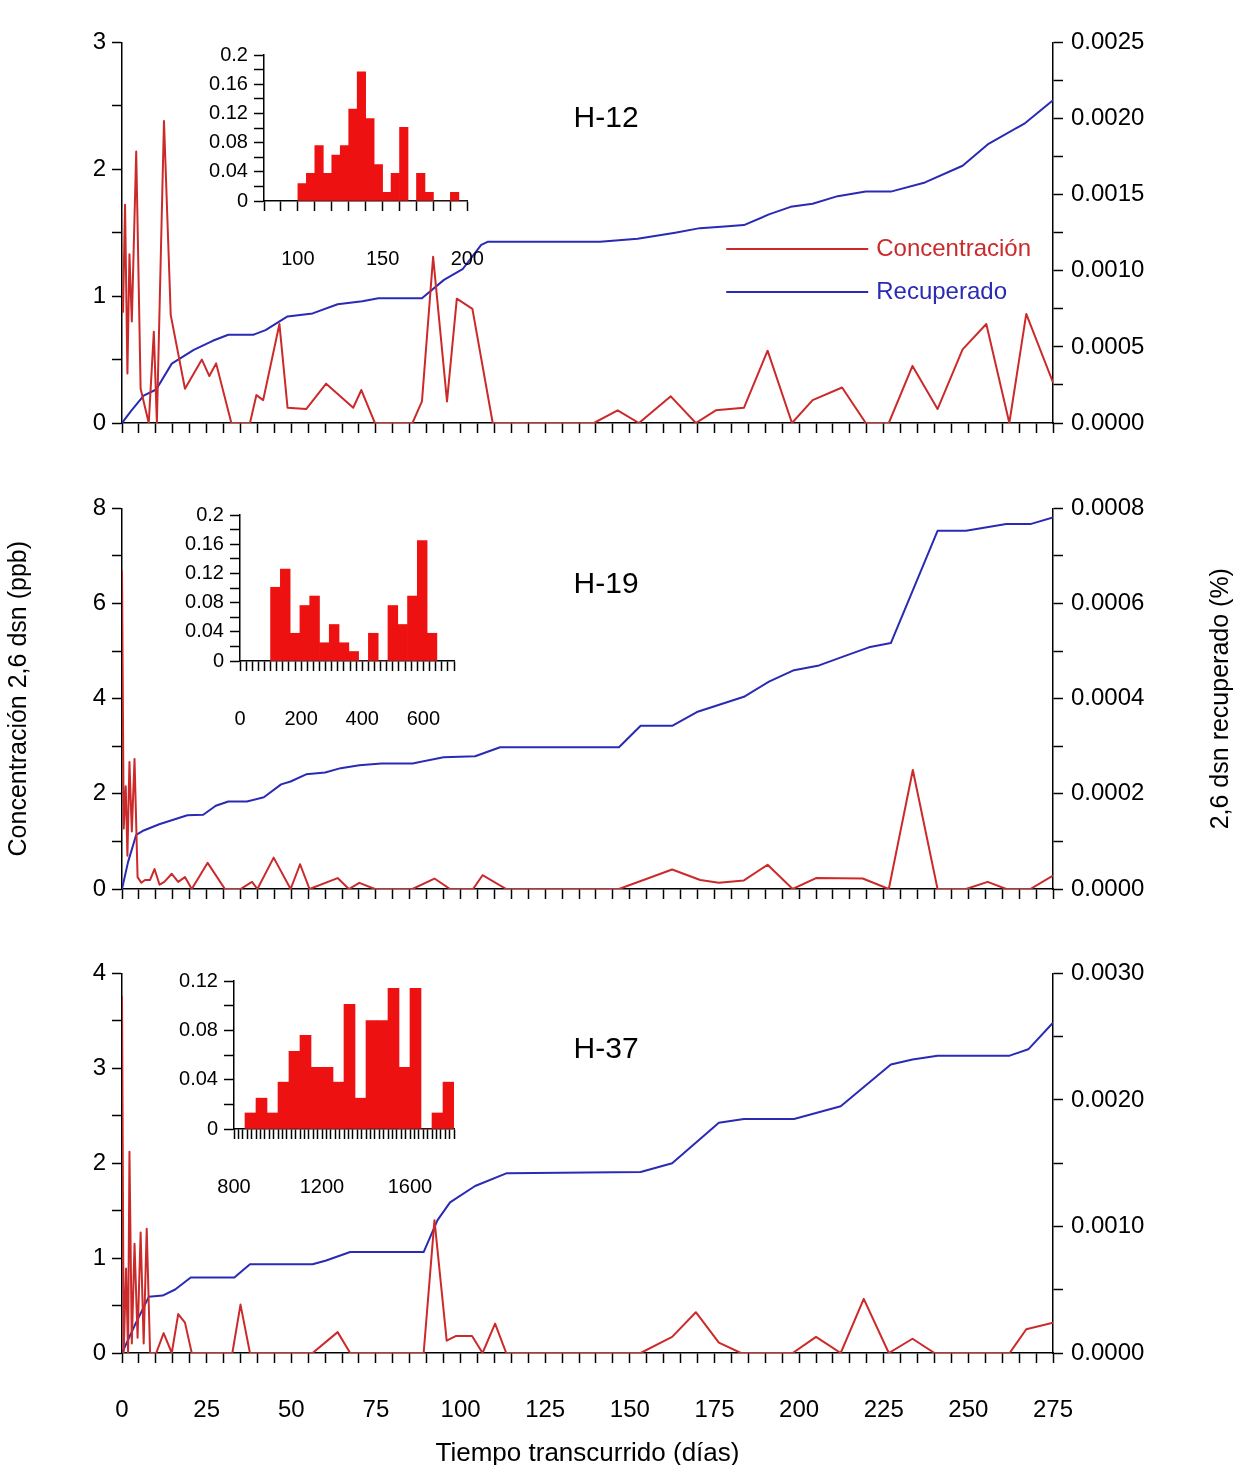 The width and height of the screenshot is (1241, 1465). Describe the element at coordinates (1108, 345) in the screenshot. I see `y2-tick-label: 0.0005` at that location.